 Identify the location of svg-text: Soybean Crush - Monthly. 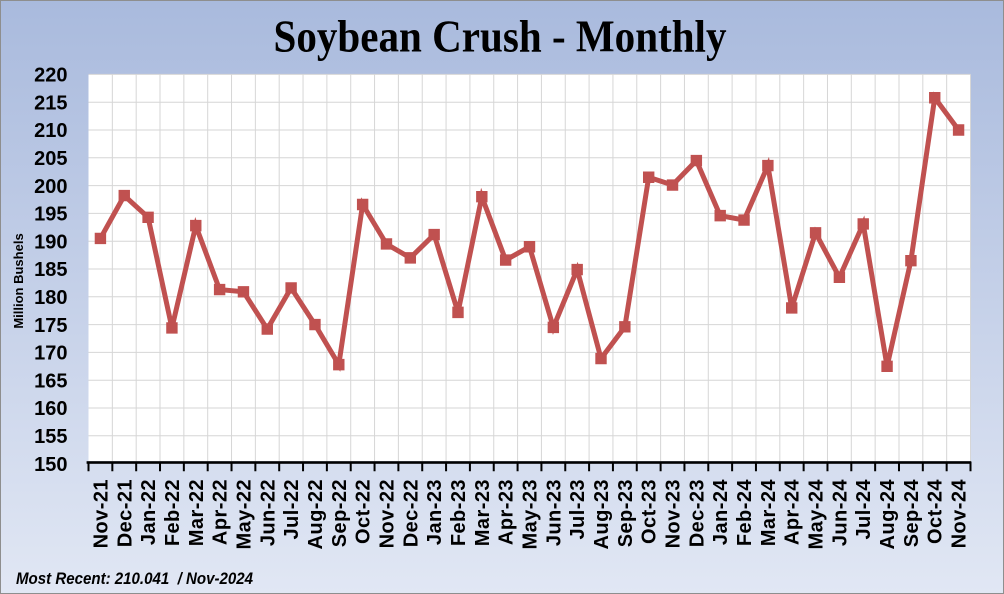
(500, 37).